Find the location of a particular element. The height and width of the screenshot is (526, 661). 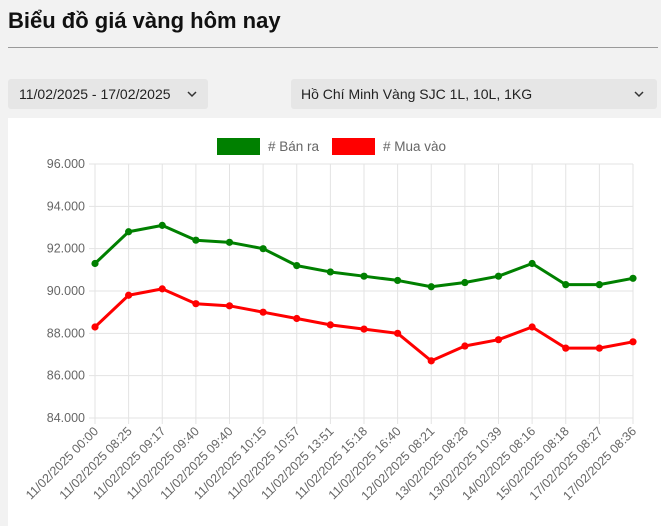

legend-label-1: # Bán ra is located at coordinates (294, 146).